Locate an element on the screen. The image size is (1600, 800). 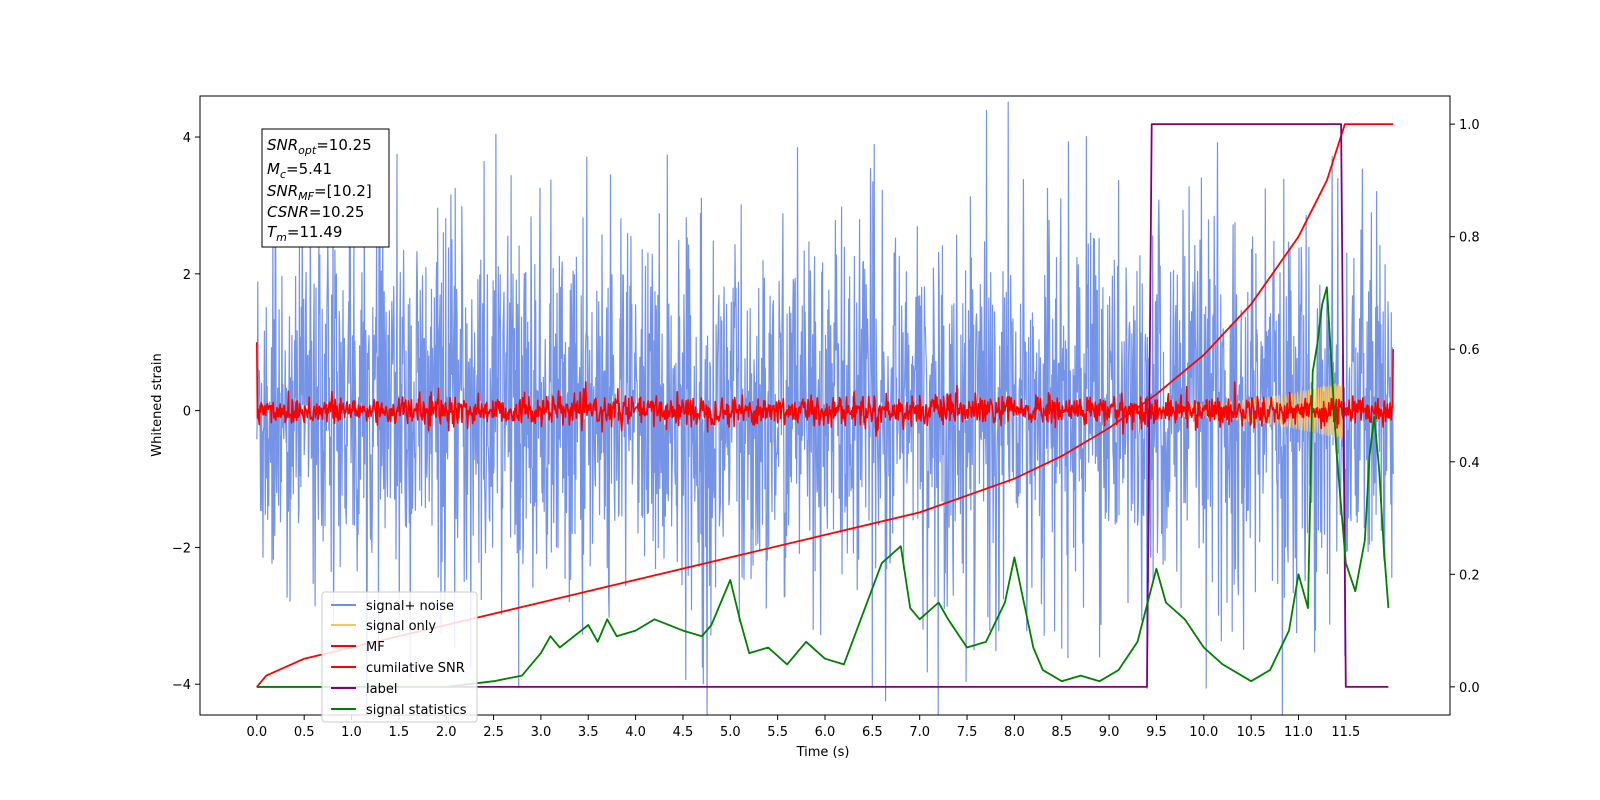
y2-tick-label-3: 0.6 is located at coordinates (1469, 350).